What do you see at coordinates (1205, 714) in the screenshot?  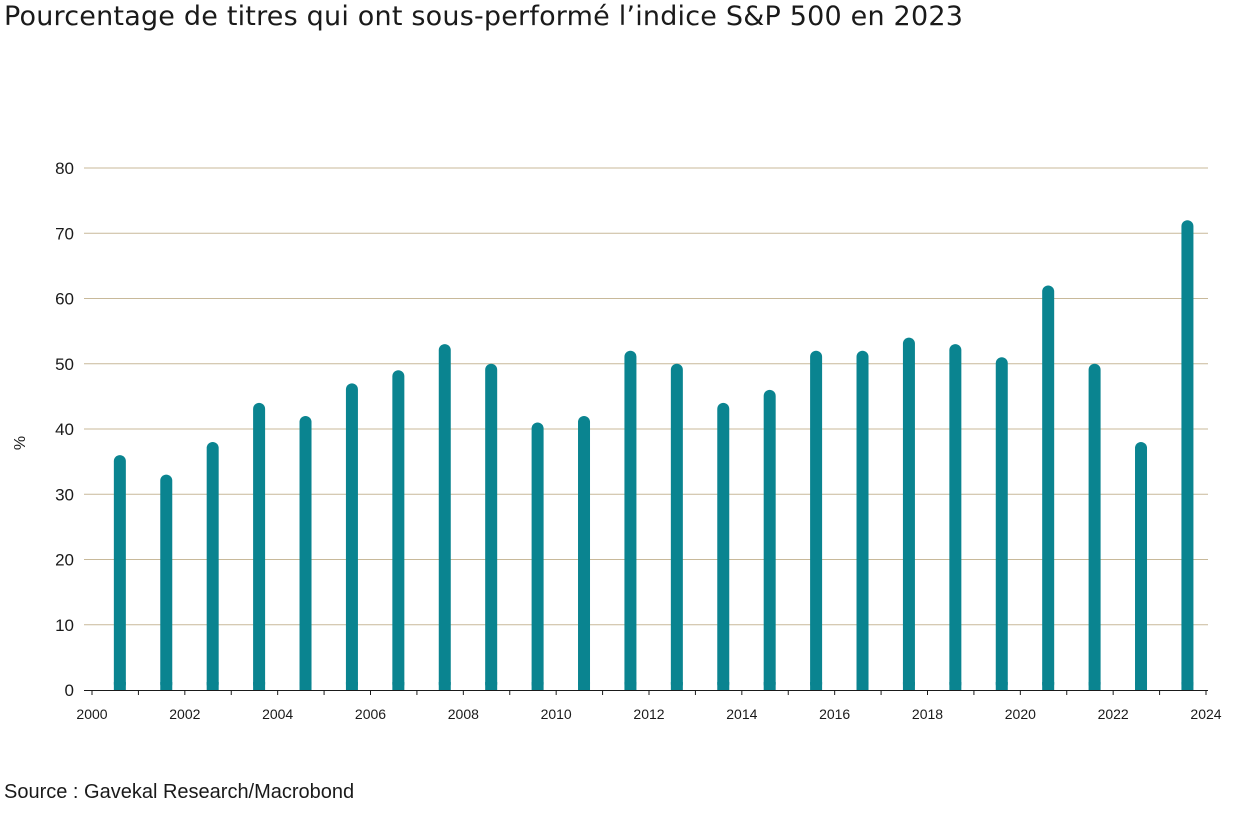 I see `x-tick-label: 2024` at bounding box center [1205, 714].